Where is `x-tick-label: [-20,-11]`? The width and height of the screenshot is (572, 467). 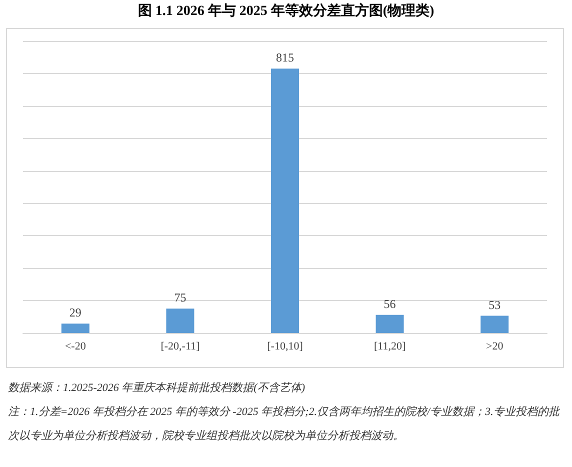 x-tick-label: [-20,-11] is located at coordinates (180, 346).